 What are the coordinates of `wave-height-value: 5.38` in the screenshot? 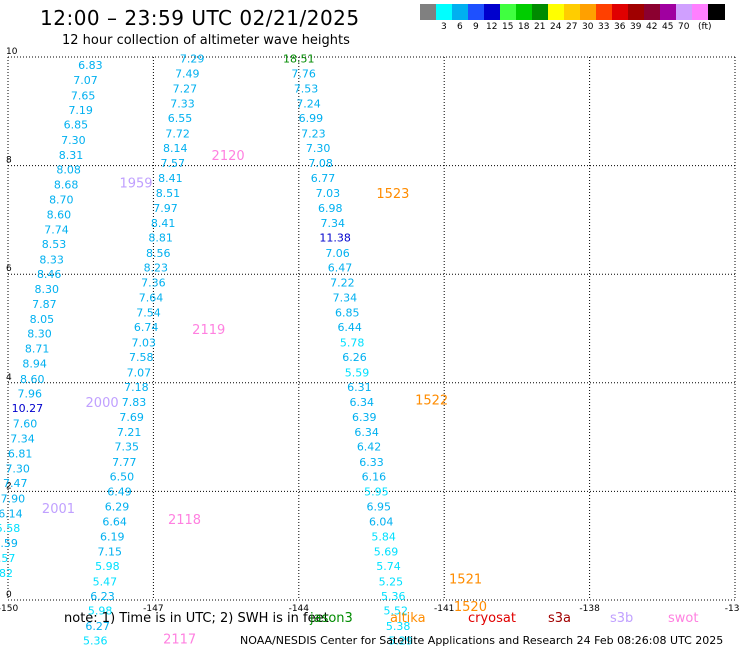 It's located at (398, 626).